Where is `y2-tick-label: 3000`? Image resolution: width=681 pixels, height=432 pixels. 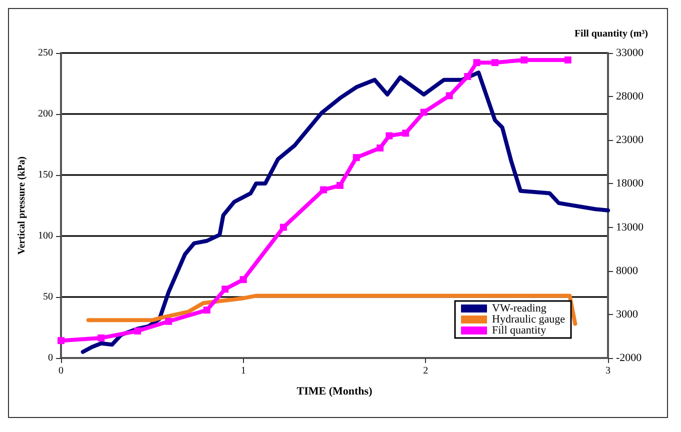
y2-tick-label: 3000 is located at coordinates (627, 314).